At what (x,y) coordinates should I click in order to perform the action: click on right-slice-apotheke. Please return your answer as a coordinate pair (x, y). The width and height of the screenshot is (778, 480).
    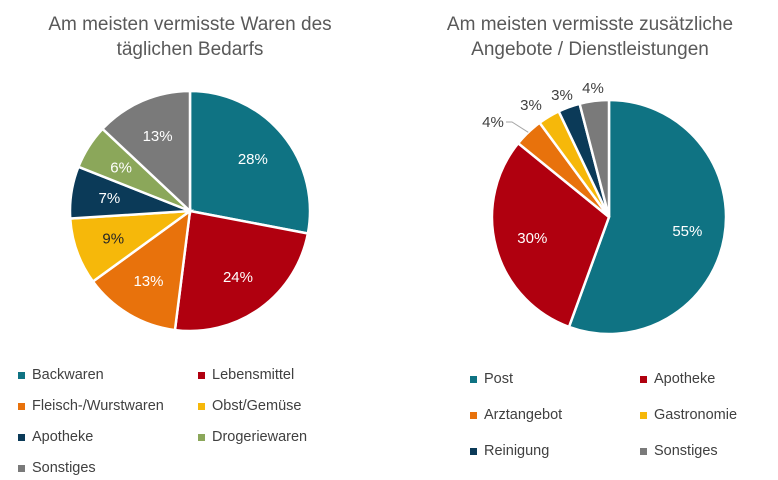
    Looking at the image, I should click on (550, 235).